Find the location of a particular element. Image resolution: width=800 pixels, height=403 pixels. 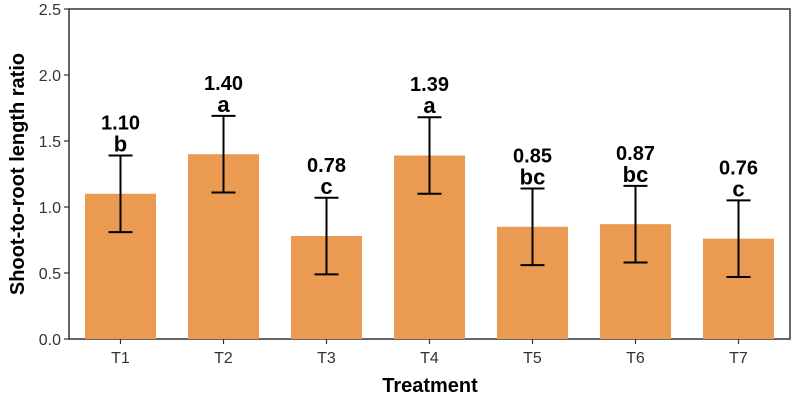

x-axis: T1 T2 T3 T4 T5 T6 T7 is located at coordinates (429, 353).